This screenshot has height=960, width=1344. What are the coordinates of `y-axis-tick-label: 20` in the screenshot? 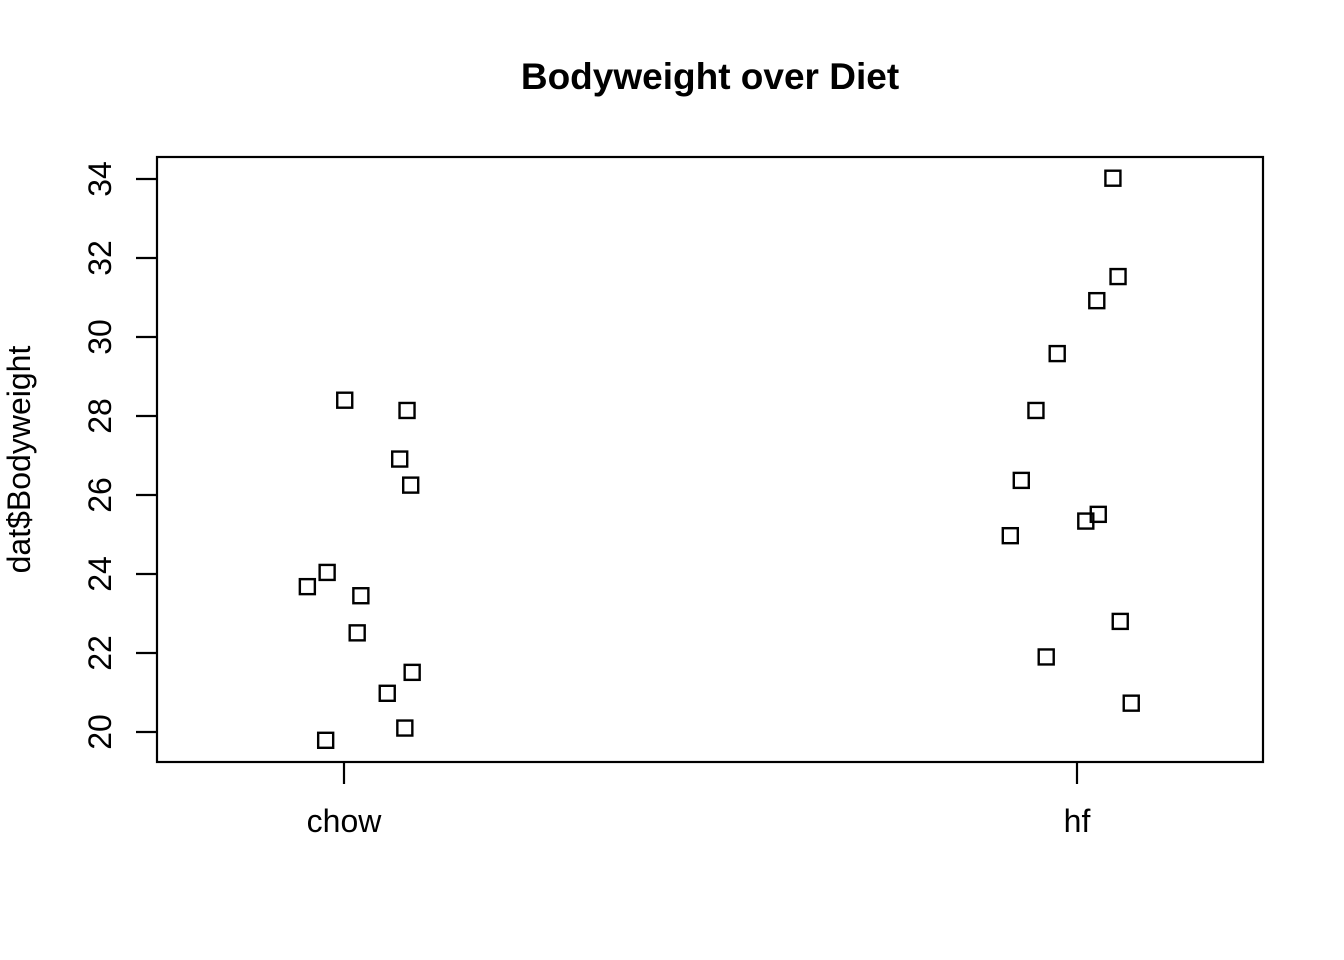 It's located at (100, 732).